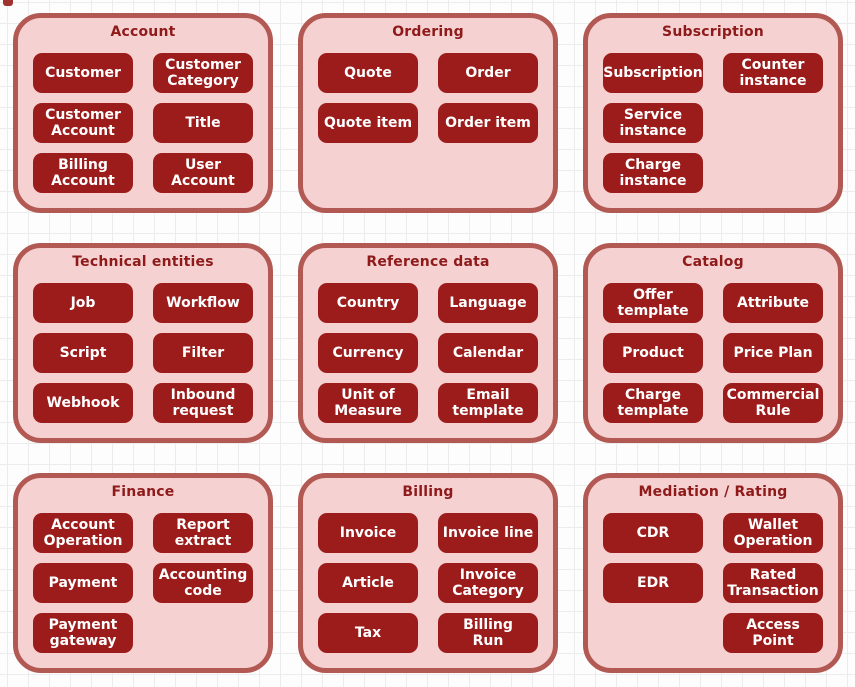  What do you see at coordinates (203, 173) in the screenshot?
I see `entity-button-user-account: User Account` at bounding box center [203, 173].